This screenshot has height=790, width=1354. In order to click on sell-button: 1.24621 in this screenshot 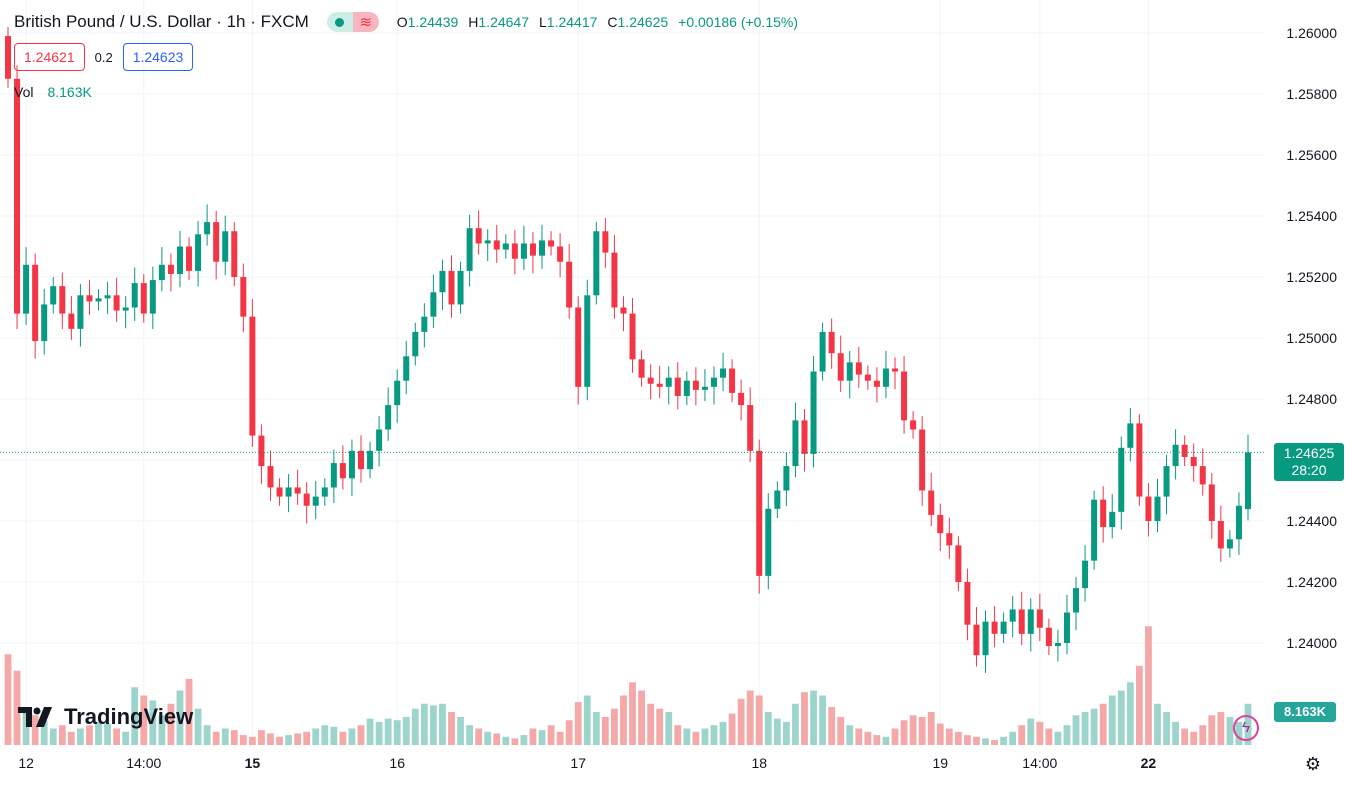, I will do `click(49, 57)`.